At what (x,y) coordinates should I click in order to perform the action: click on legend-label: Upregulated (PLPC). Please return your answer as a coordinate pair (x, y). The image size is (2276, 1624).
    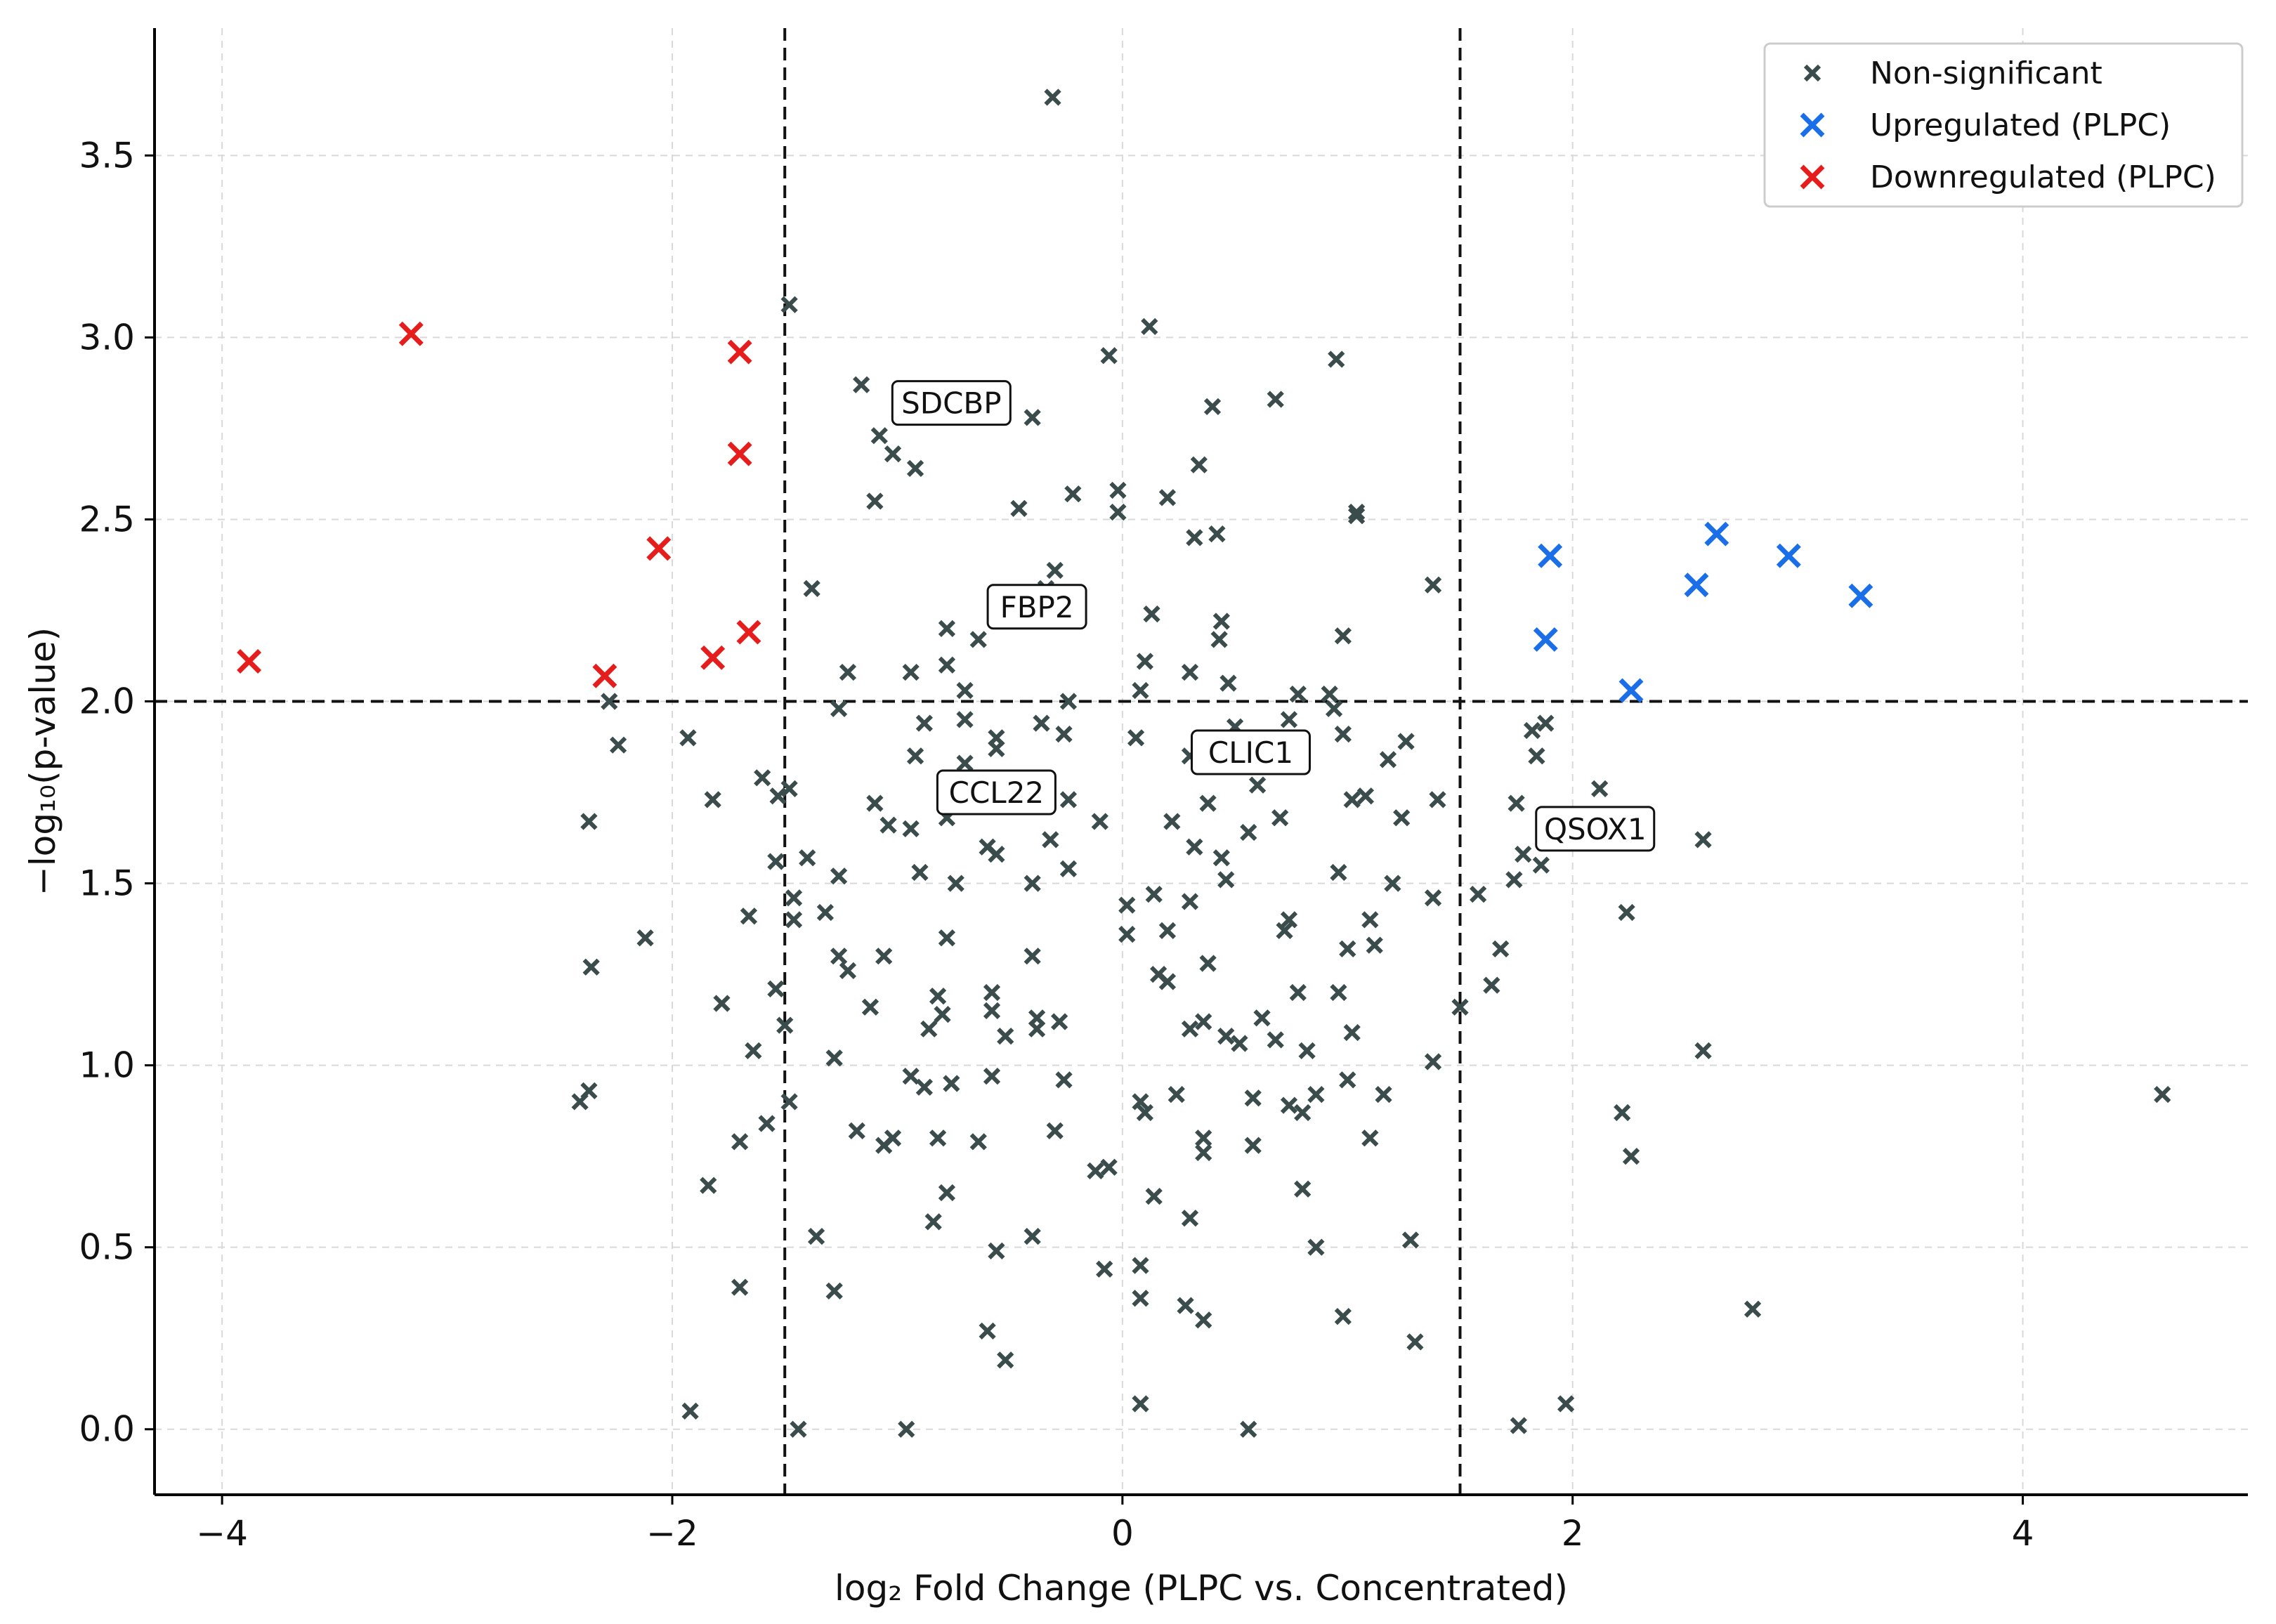
    Looking at the image, I should click on (2020, 125).